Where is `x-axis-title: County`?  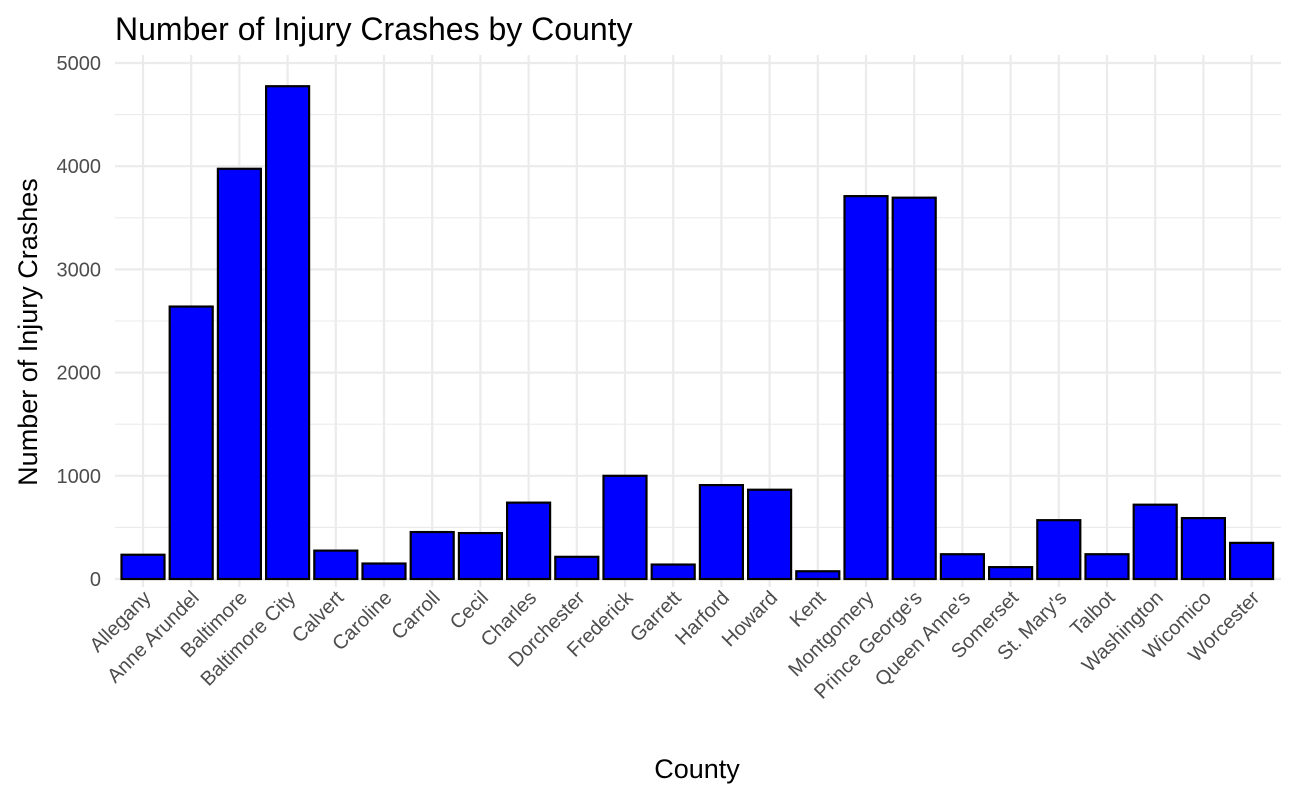
x-axis-title: County is located at coordinates (697, 769).